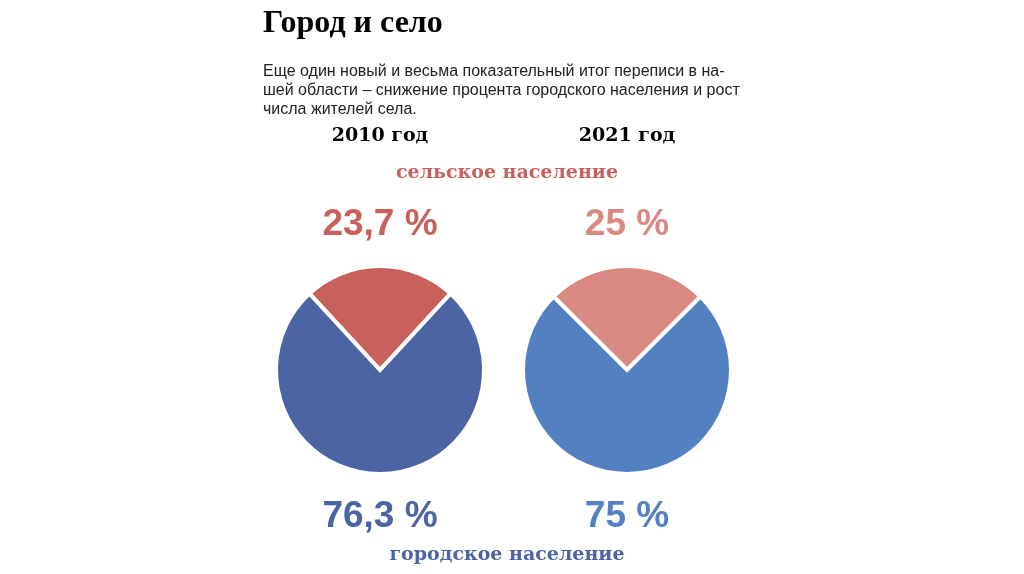 This screenshot has height=574, width=1024. I want to click on data-label: 76,3 %, so click(380, 514).